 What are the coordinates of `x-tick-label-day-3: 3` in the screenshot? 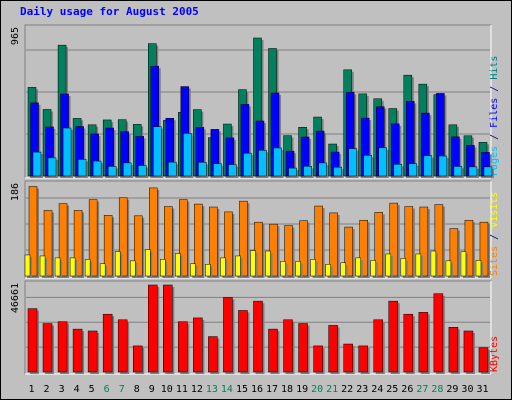 It's located at (62, 389).